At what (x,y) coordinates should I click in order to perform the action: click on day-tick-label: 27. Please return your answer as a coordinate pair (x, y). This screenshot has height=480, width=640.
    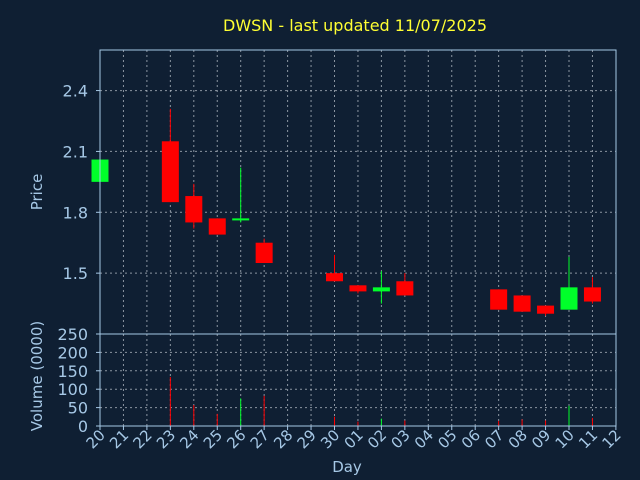
    Looking at the image, I should click on (260, 439).